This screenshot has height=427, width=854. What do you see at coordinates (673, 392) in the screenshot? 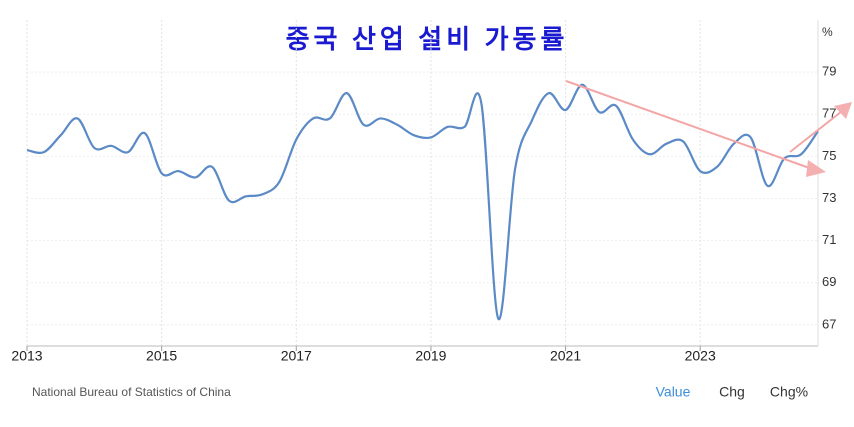
I see `tab: Value` at bounding box center [673, 392].